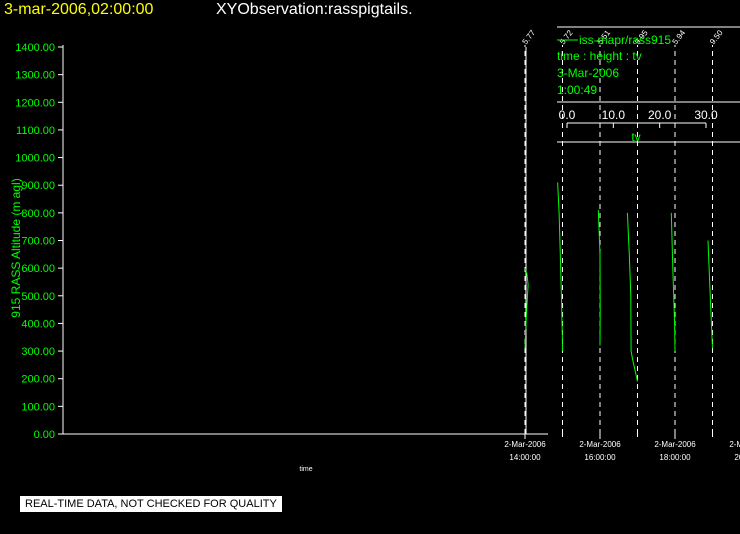 Image resolution: width=740 pixels, height=534 pixels. Describe the element at coordinates (151, 504) in the screenshot. I see `quality-warning: REAL-TIME DATA, NOT CHECKED FOR QUALITY` at that location.